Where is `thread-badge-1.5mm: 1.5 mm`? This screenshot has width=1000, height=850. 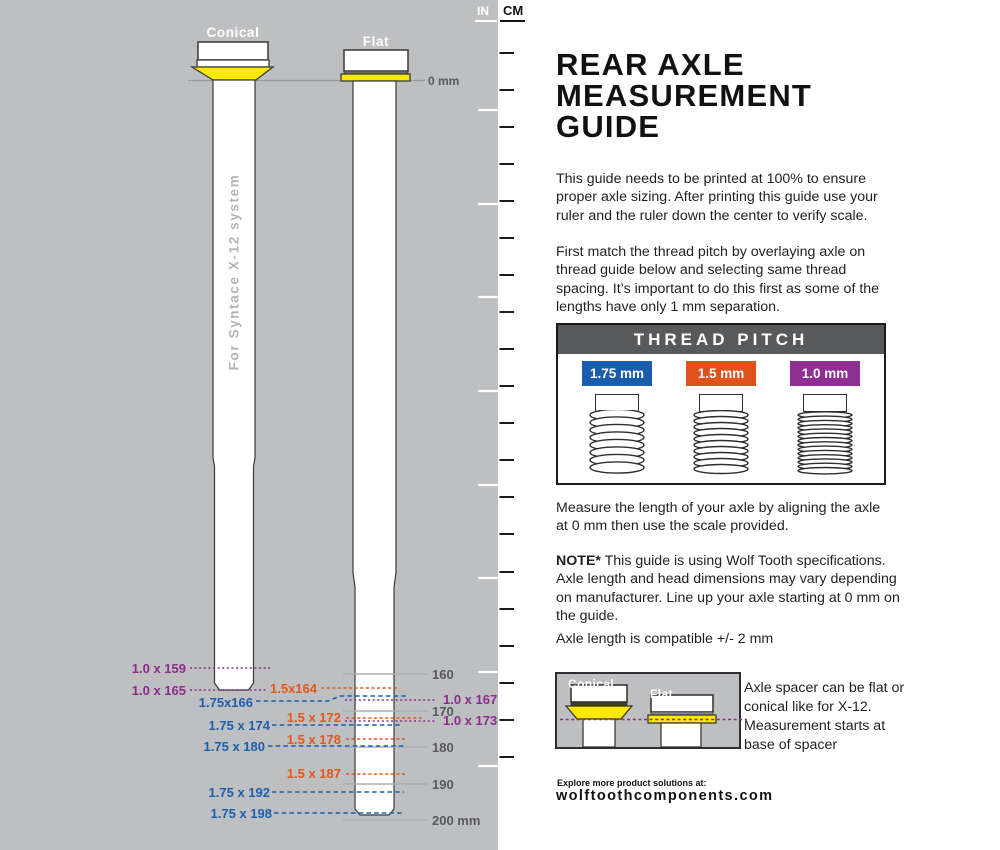 thread-badge-1.5mm: 1.5 mm is located at coordinates (721, 373).